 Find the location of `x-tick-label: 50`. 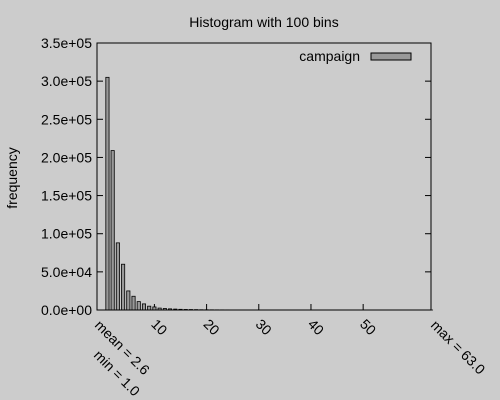

x-tick-label: 50 is located at coordinates (368, 327).